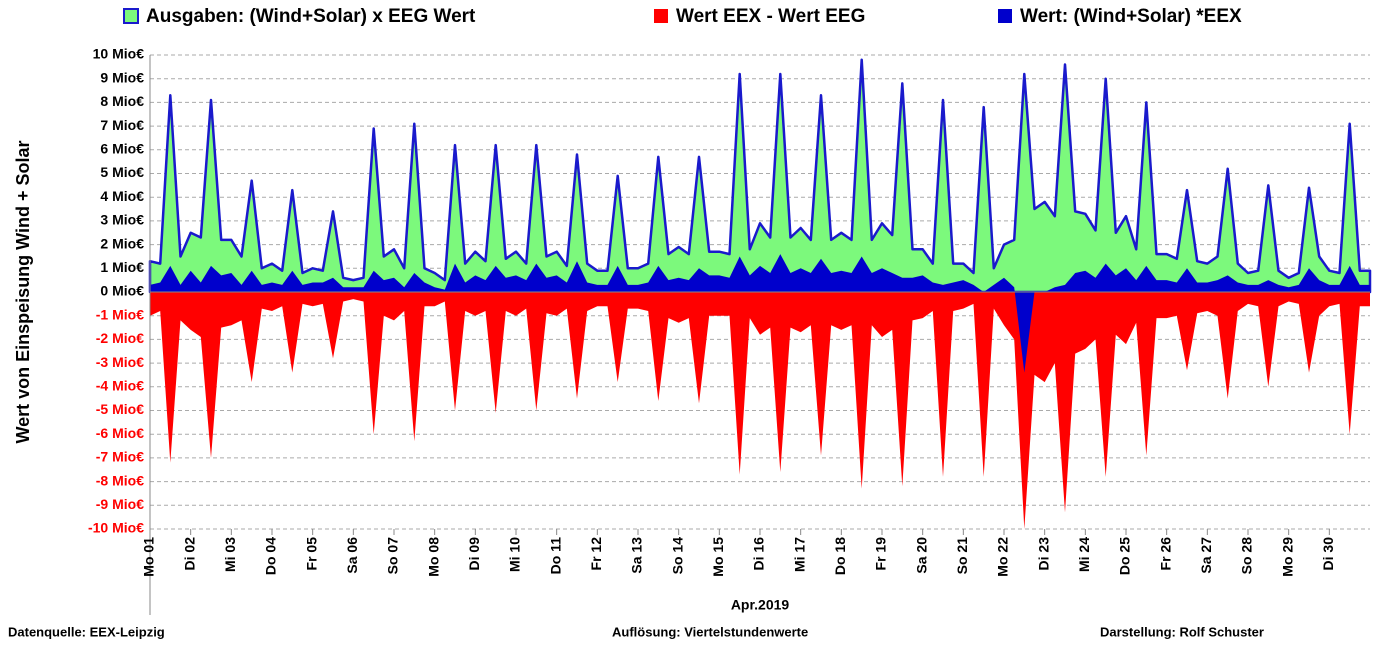 This screenshot has height=645, width=1381. What do you see at coordinates (122, 267) in the screenshot?
I see `y-tick-label: 1 Mio€` at bounding box center [122, 267].